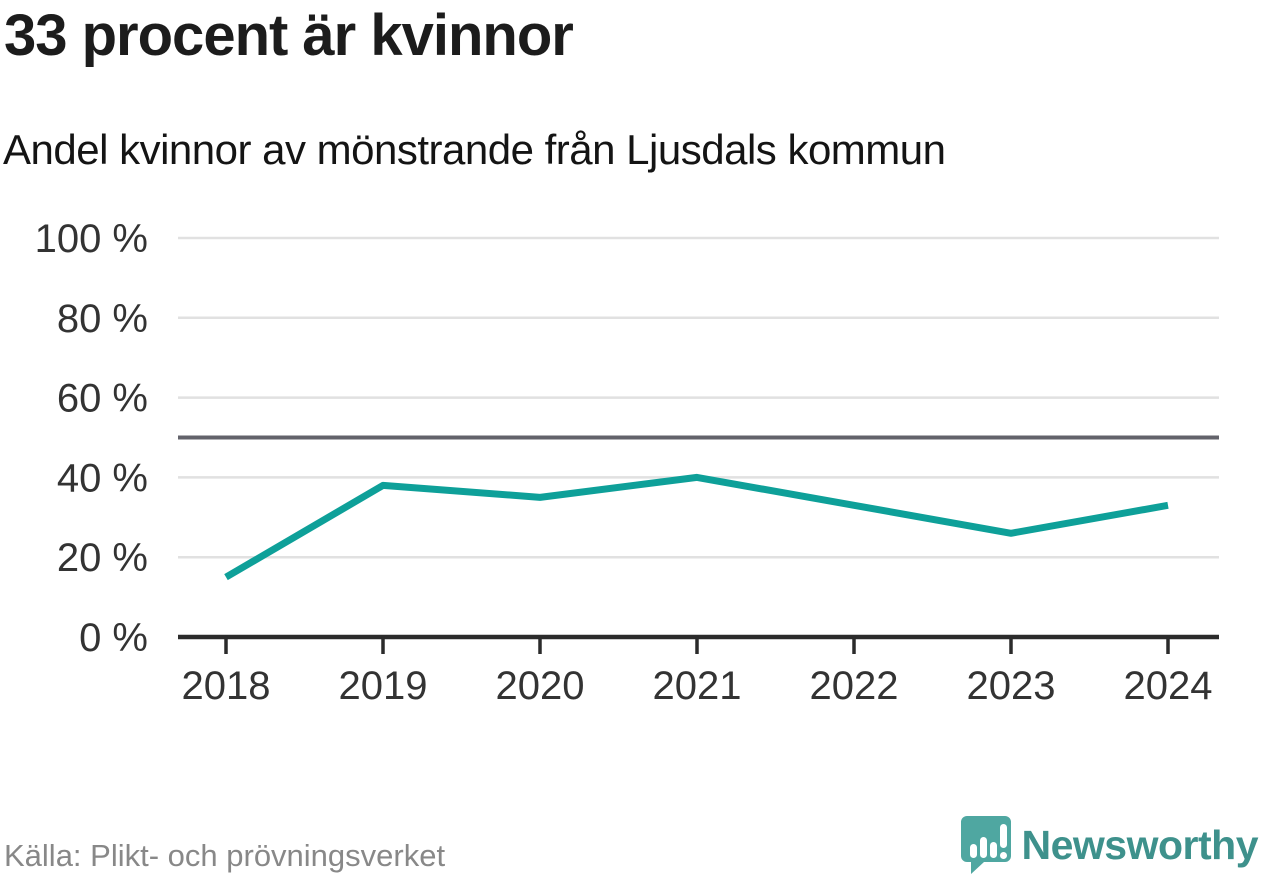 The height and width of the screenshot is (879, 1262). I want to click on source-note: Källa: Plikt- och prövningsverket, so click(225, 855).